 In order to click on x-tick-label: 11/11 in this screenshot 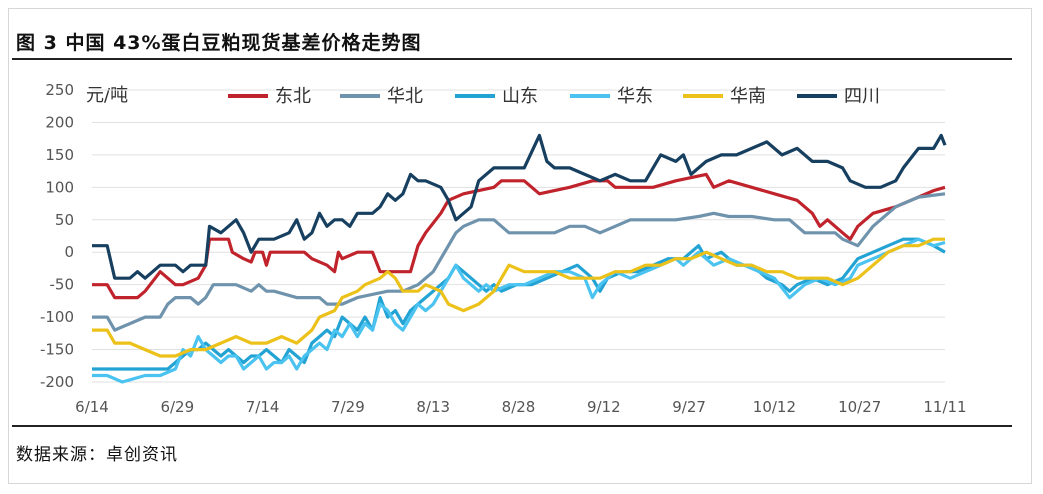, I will do `click(944, 407)`.